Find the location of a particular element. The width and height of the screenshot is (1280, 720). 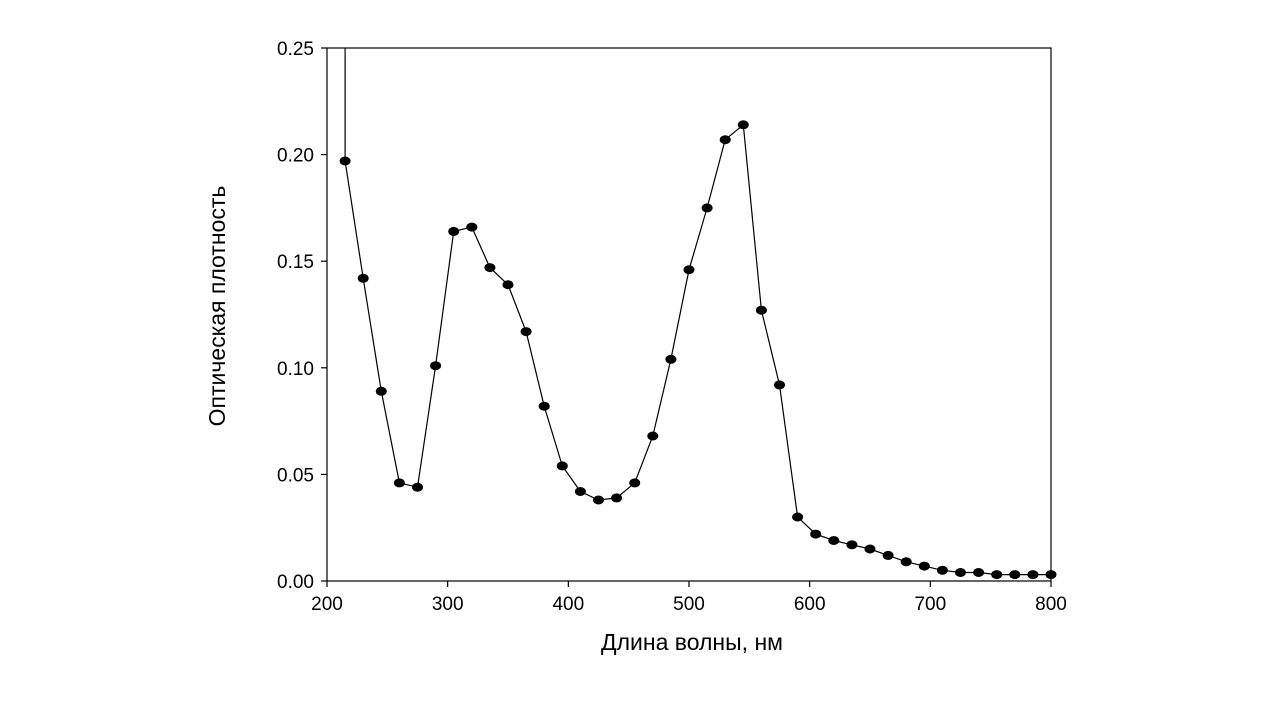

y-tick-label: 0.20 is located at coordinates (295, 156).